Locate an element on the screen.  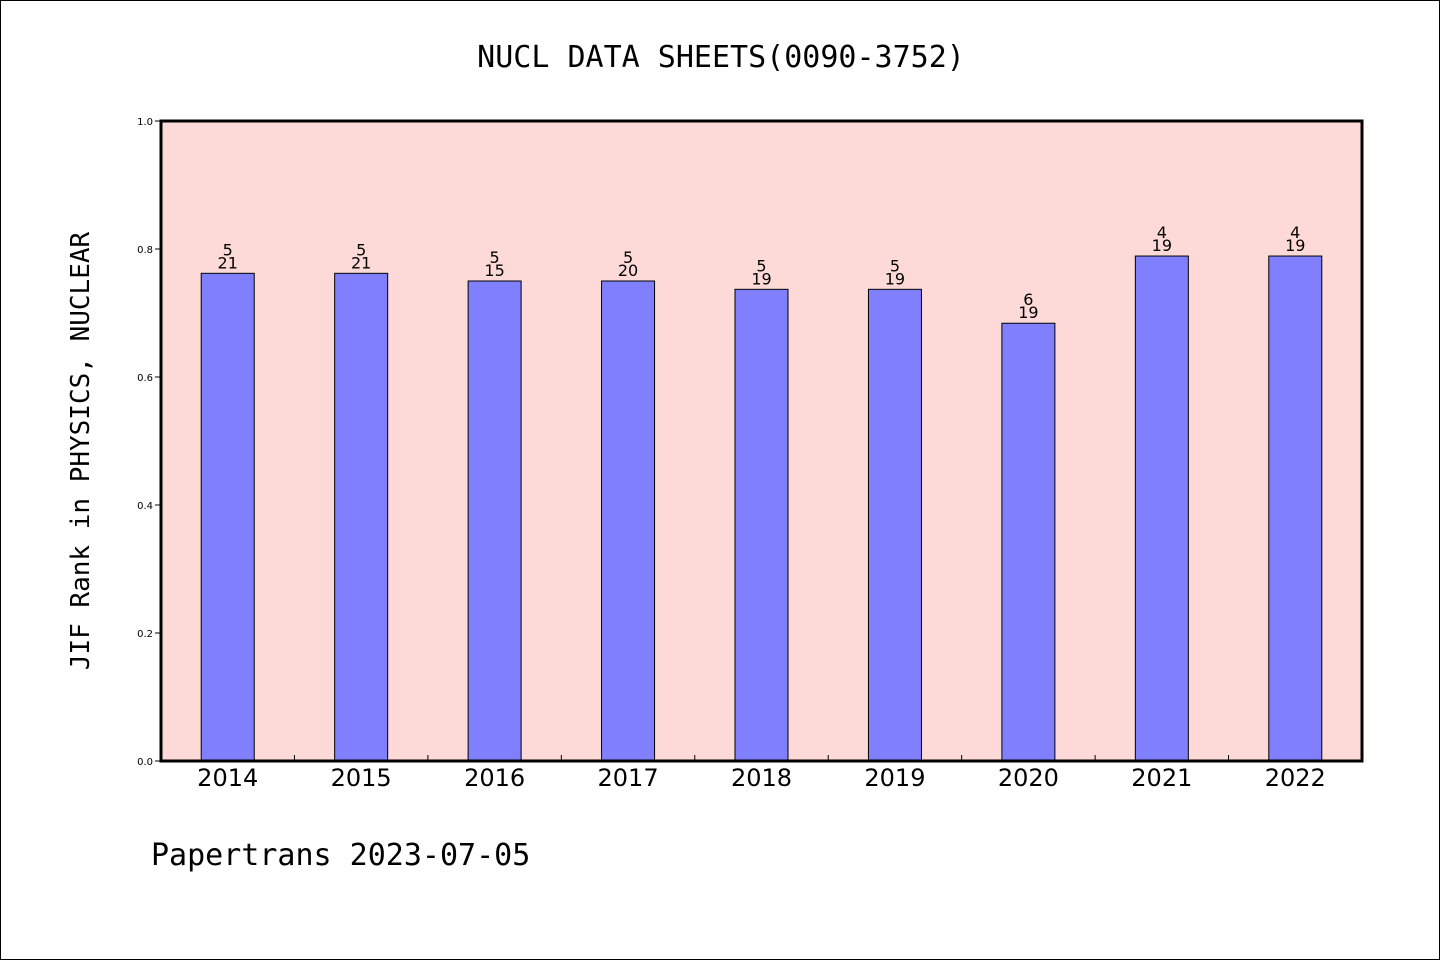
bar-total-label: 15 is located at coordinates (494, 270).